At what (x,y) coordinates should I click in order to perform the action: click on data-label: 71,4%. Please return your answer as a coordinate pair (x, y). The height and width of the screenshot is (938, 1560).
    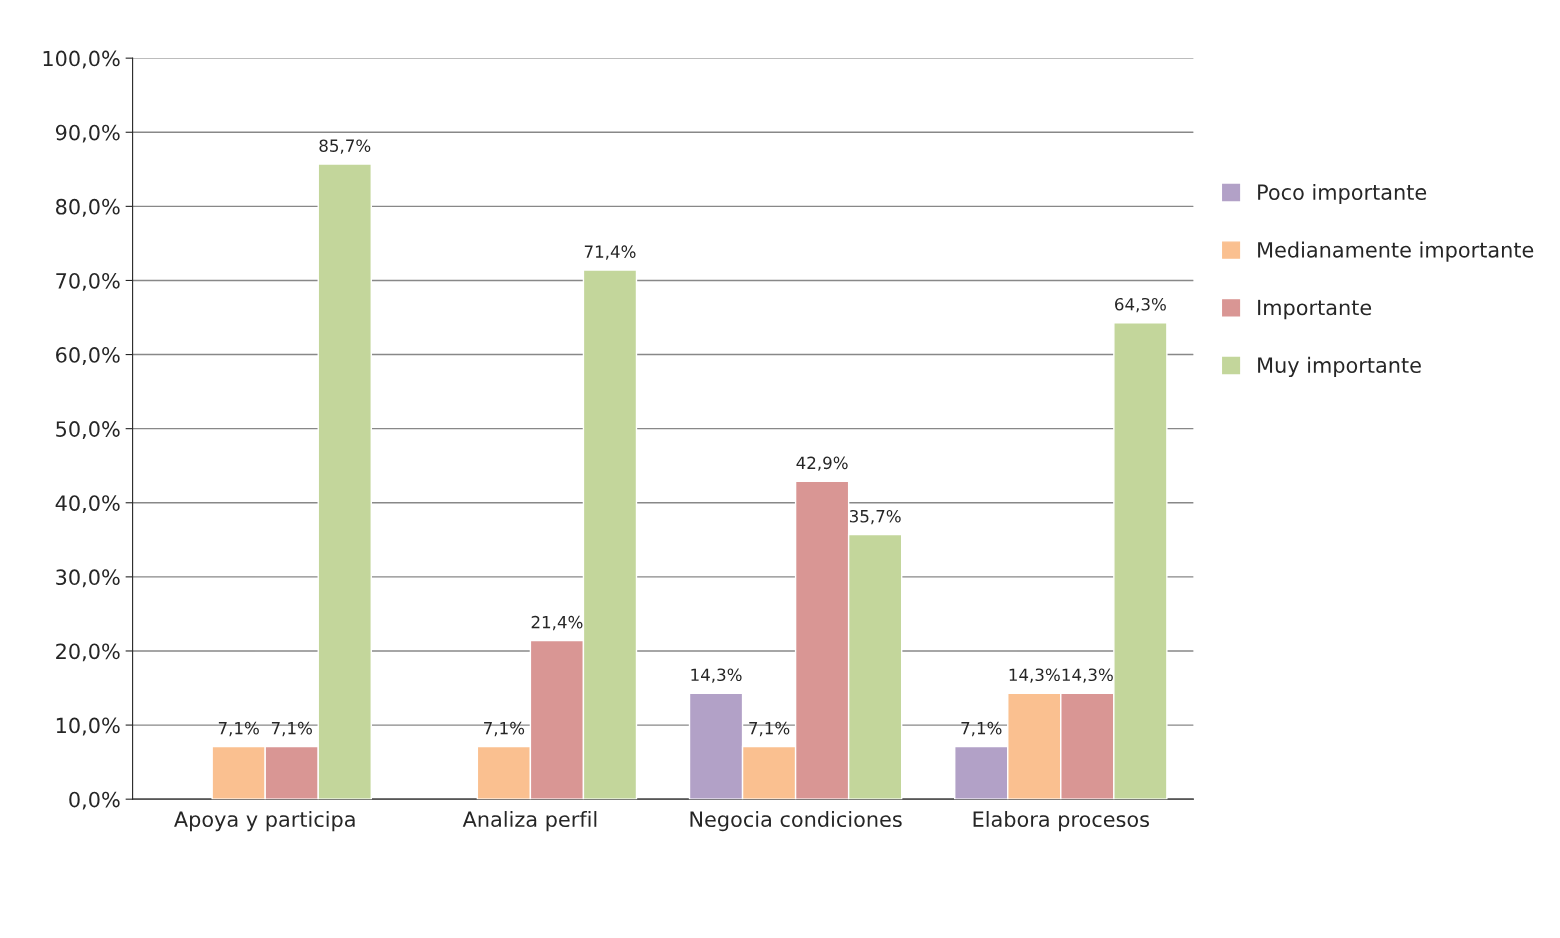
    Looking at the image, I should click on (610, 252).